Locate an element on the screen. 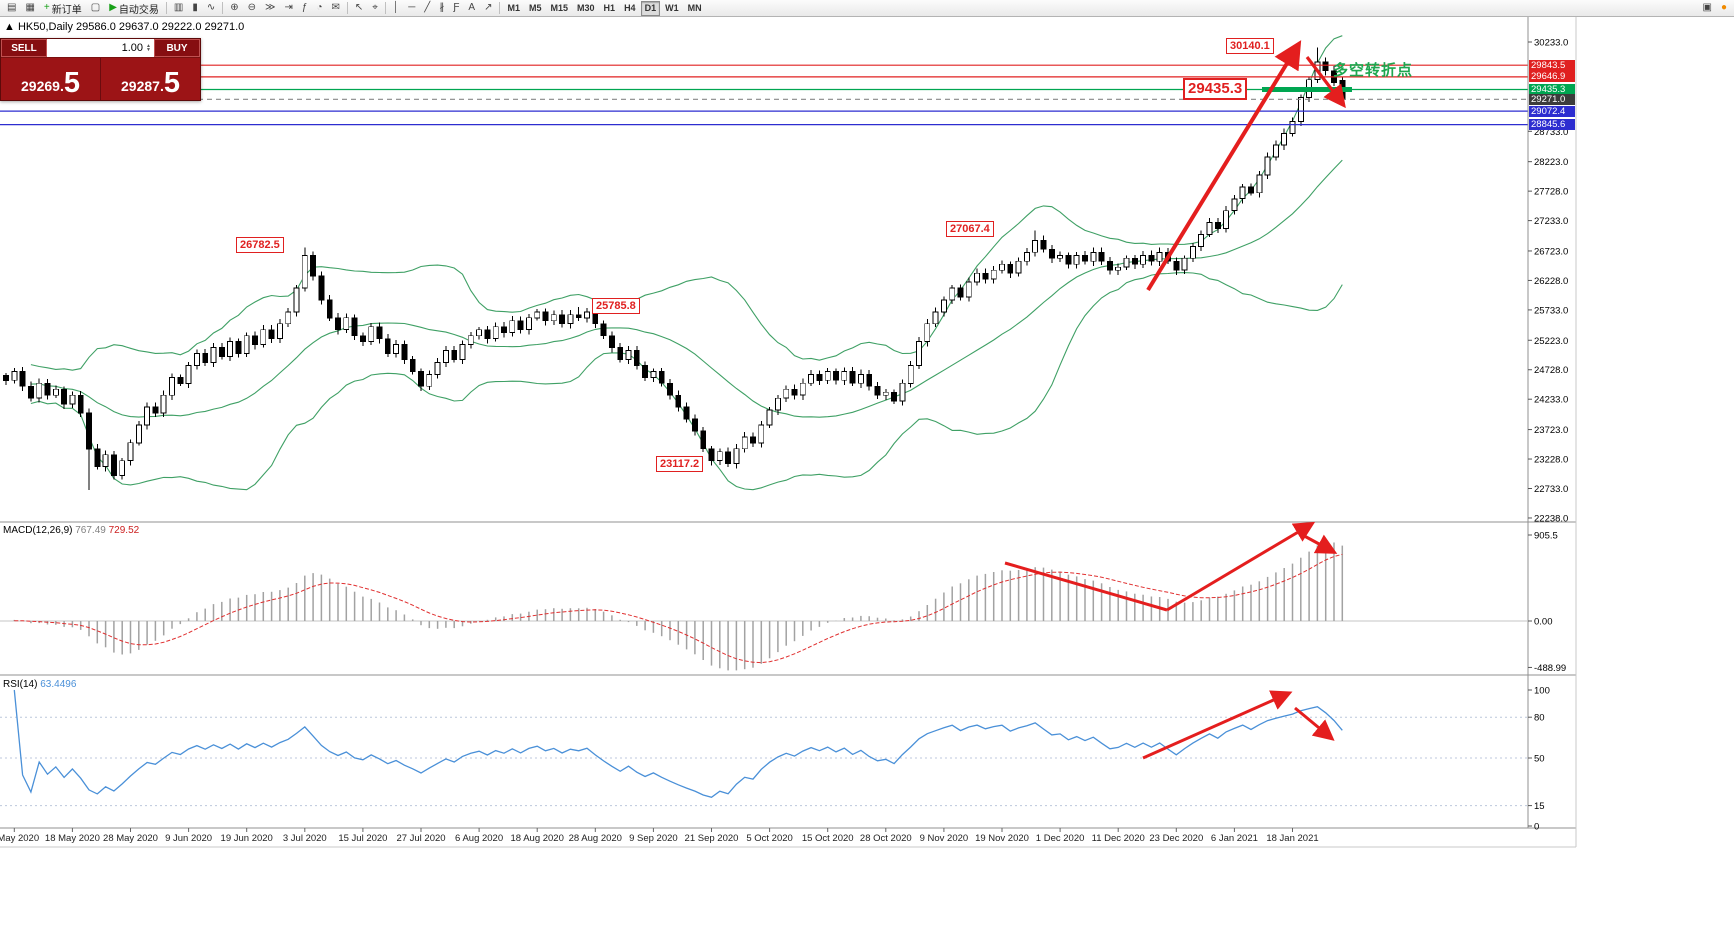 This screenshot has height=937, width=1734. price-level-axis-label: 28845.6 is located at coordinates (1552, 125).